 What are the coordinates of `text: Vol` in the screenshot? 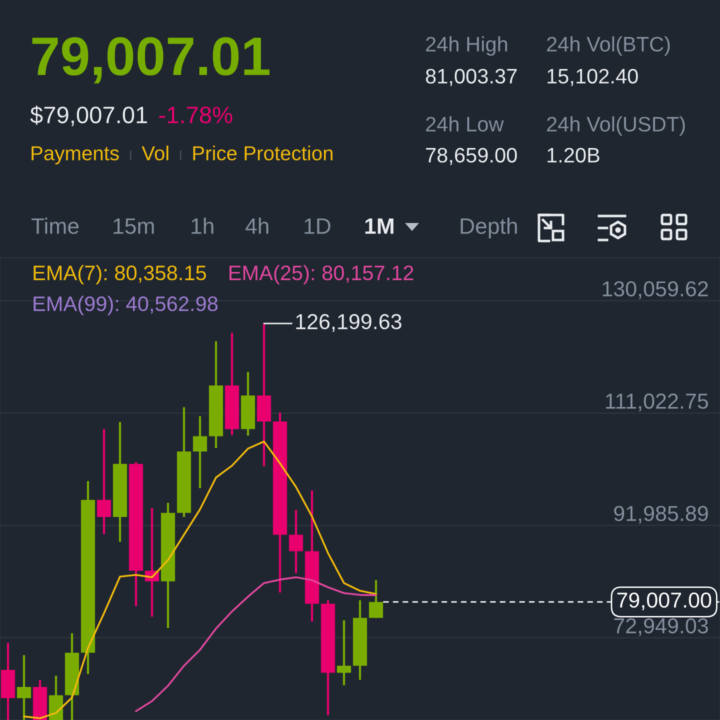 It's located at (155, 153).